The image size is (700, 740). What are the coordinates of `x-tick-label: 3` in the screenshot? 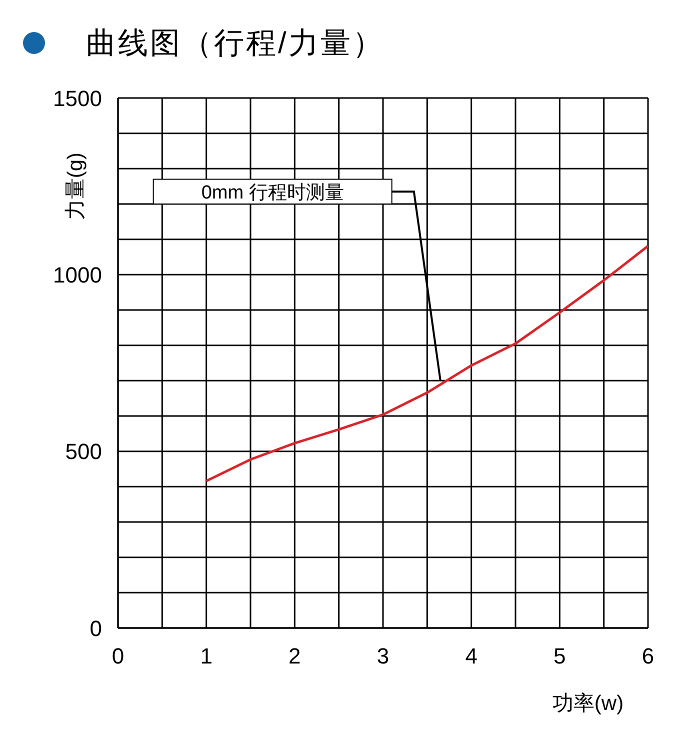 It's located at (383, 656).